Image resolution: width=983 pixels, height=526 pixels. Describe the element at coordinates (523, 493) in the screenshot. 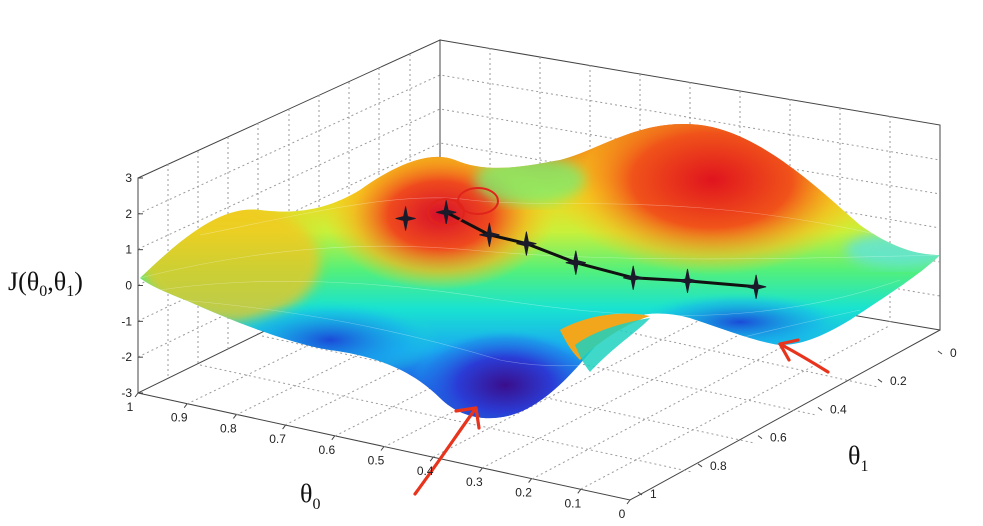

I see `theta0-tick-label: 0.2` at that location.